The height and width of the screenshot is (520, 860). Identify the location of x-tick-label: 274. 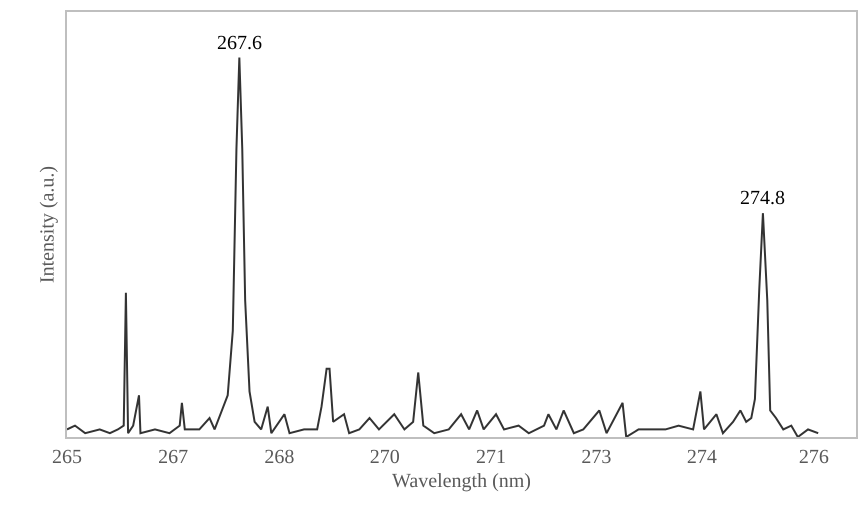
(701, 457).